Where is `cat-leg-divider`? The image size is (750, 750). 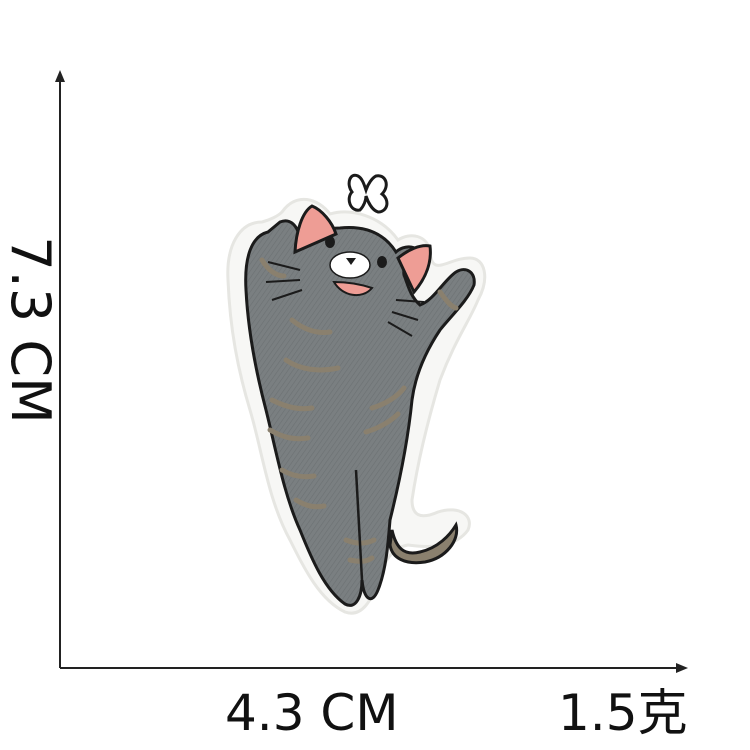
cat-leg-divider is located at coordinates (359, 525).